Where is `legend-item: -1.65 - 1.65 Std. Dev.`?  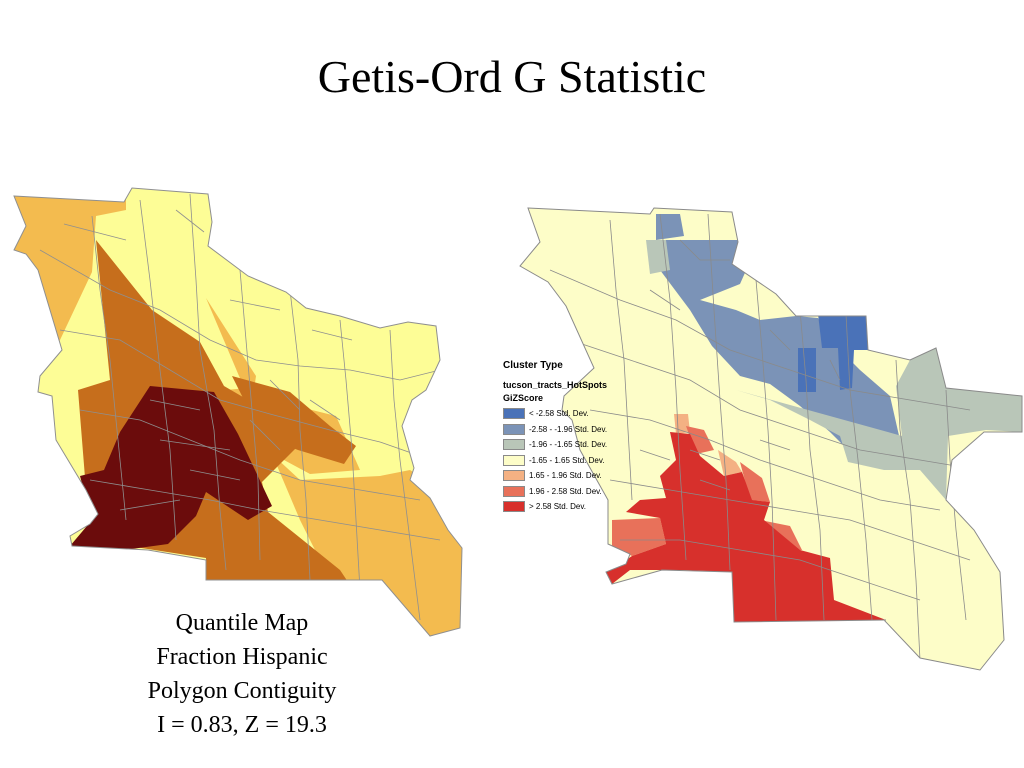 legend-item: -1.65 - 1.65 Std. Dev. is located at coordinates (578, 461).